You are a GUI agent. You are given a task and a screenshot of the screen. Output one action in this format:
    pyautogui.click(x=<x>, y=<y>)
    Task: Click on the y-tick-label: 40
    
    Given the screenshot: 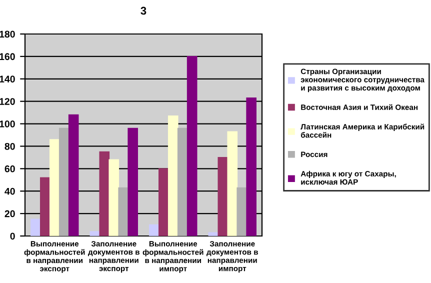 What is the action you would take?
    pyautogui.click(x=9, y=191)
    